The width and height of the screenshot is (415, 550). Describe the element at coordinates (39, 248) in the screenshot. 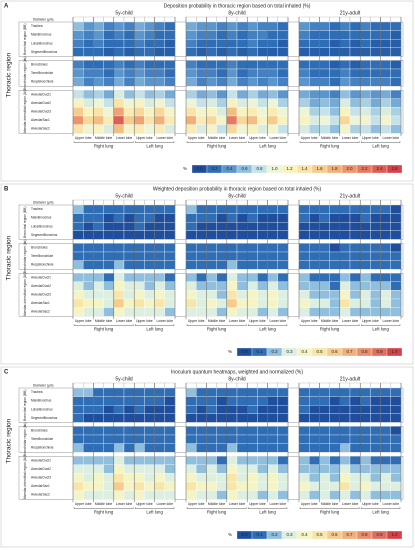

I see `row-label: Bronchioles` at that location.